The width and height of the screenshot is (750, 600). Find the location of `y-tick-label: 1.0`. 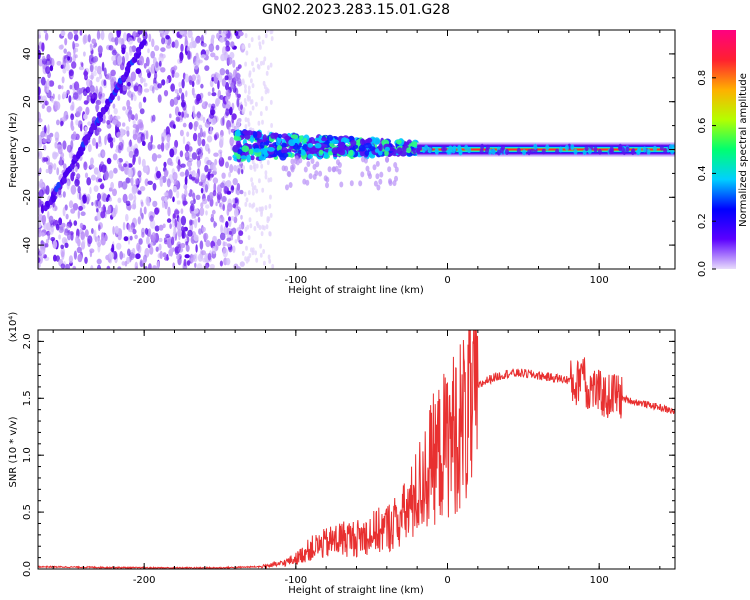

y-tick-label: 1.0 is located at coordinates (27, 455).